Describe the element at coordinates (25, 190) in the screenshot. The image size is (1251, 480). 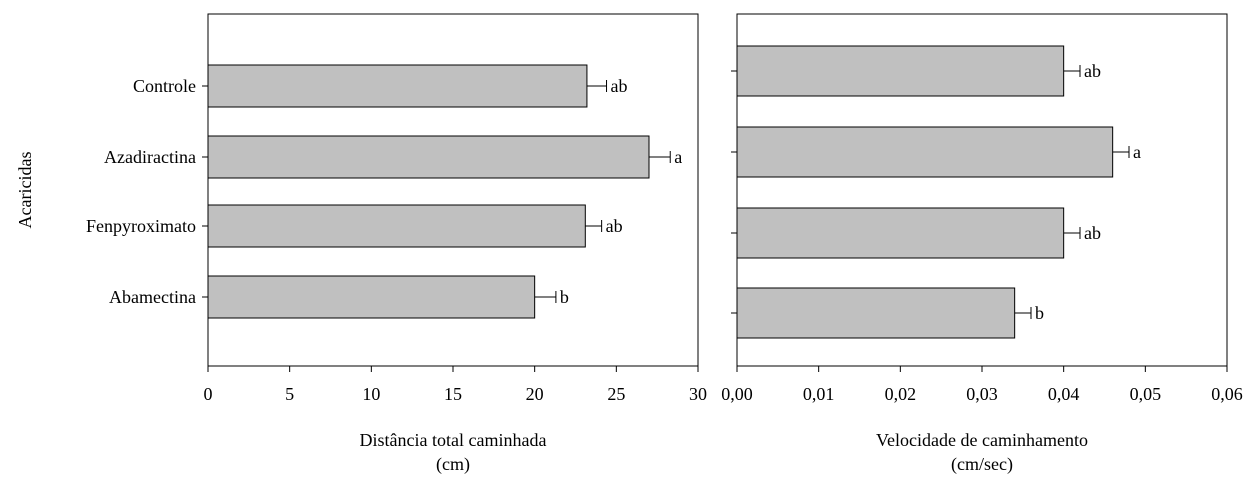
I see `chart-0-yaxis-title: Acaricidas` at that location.